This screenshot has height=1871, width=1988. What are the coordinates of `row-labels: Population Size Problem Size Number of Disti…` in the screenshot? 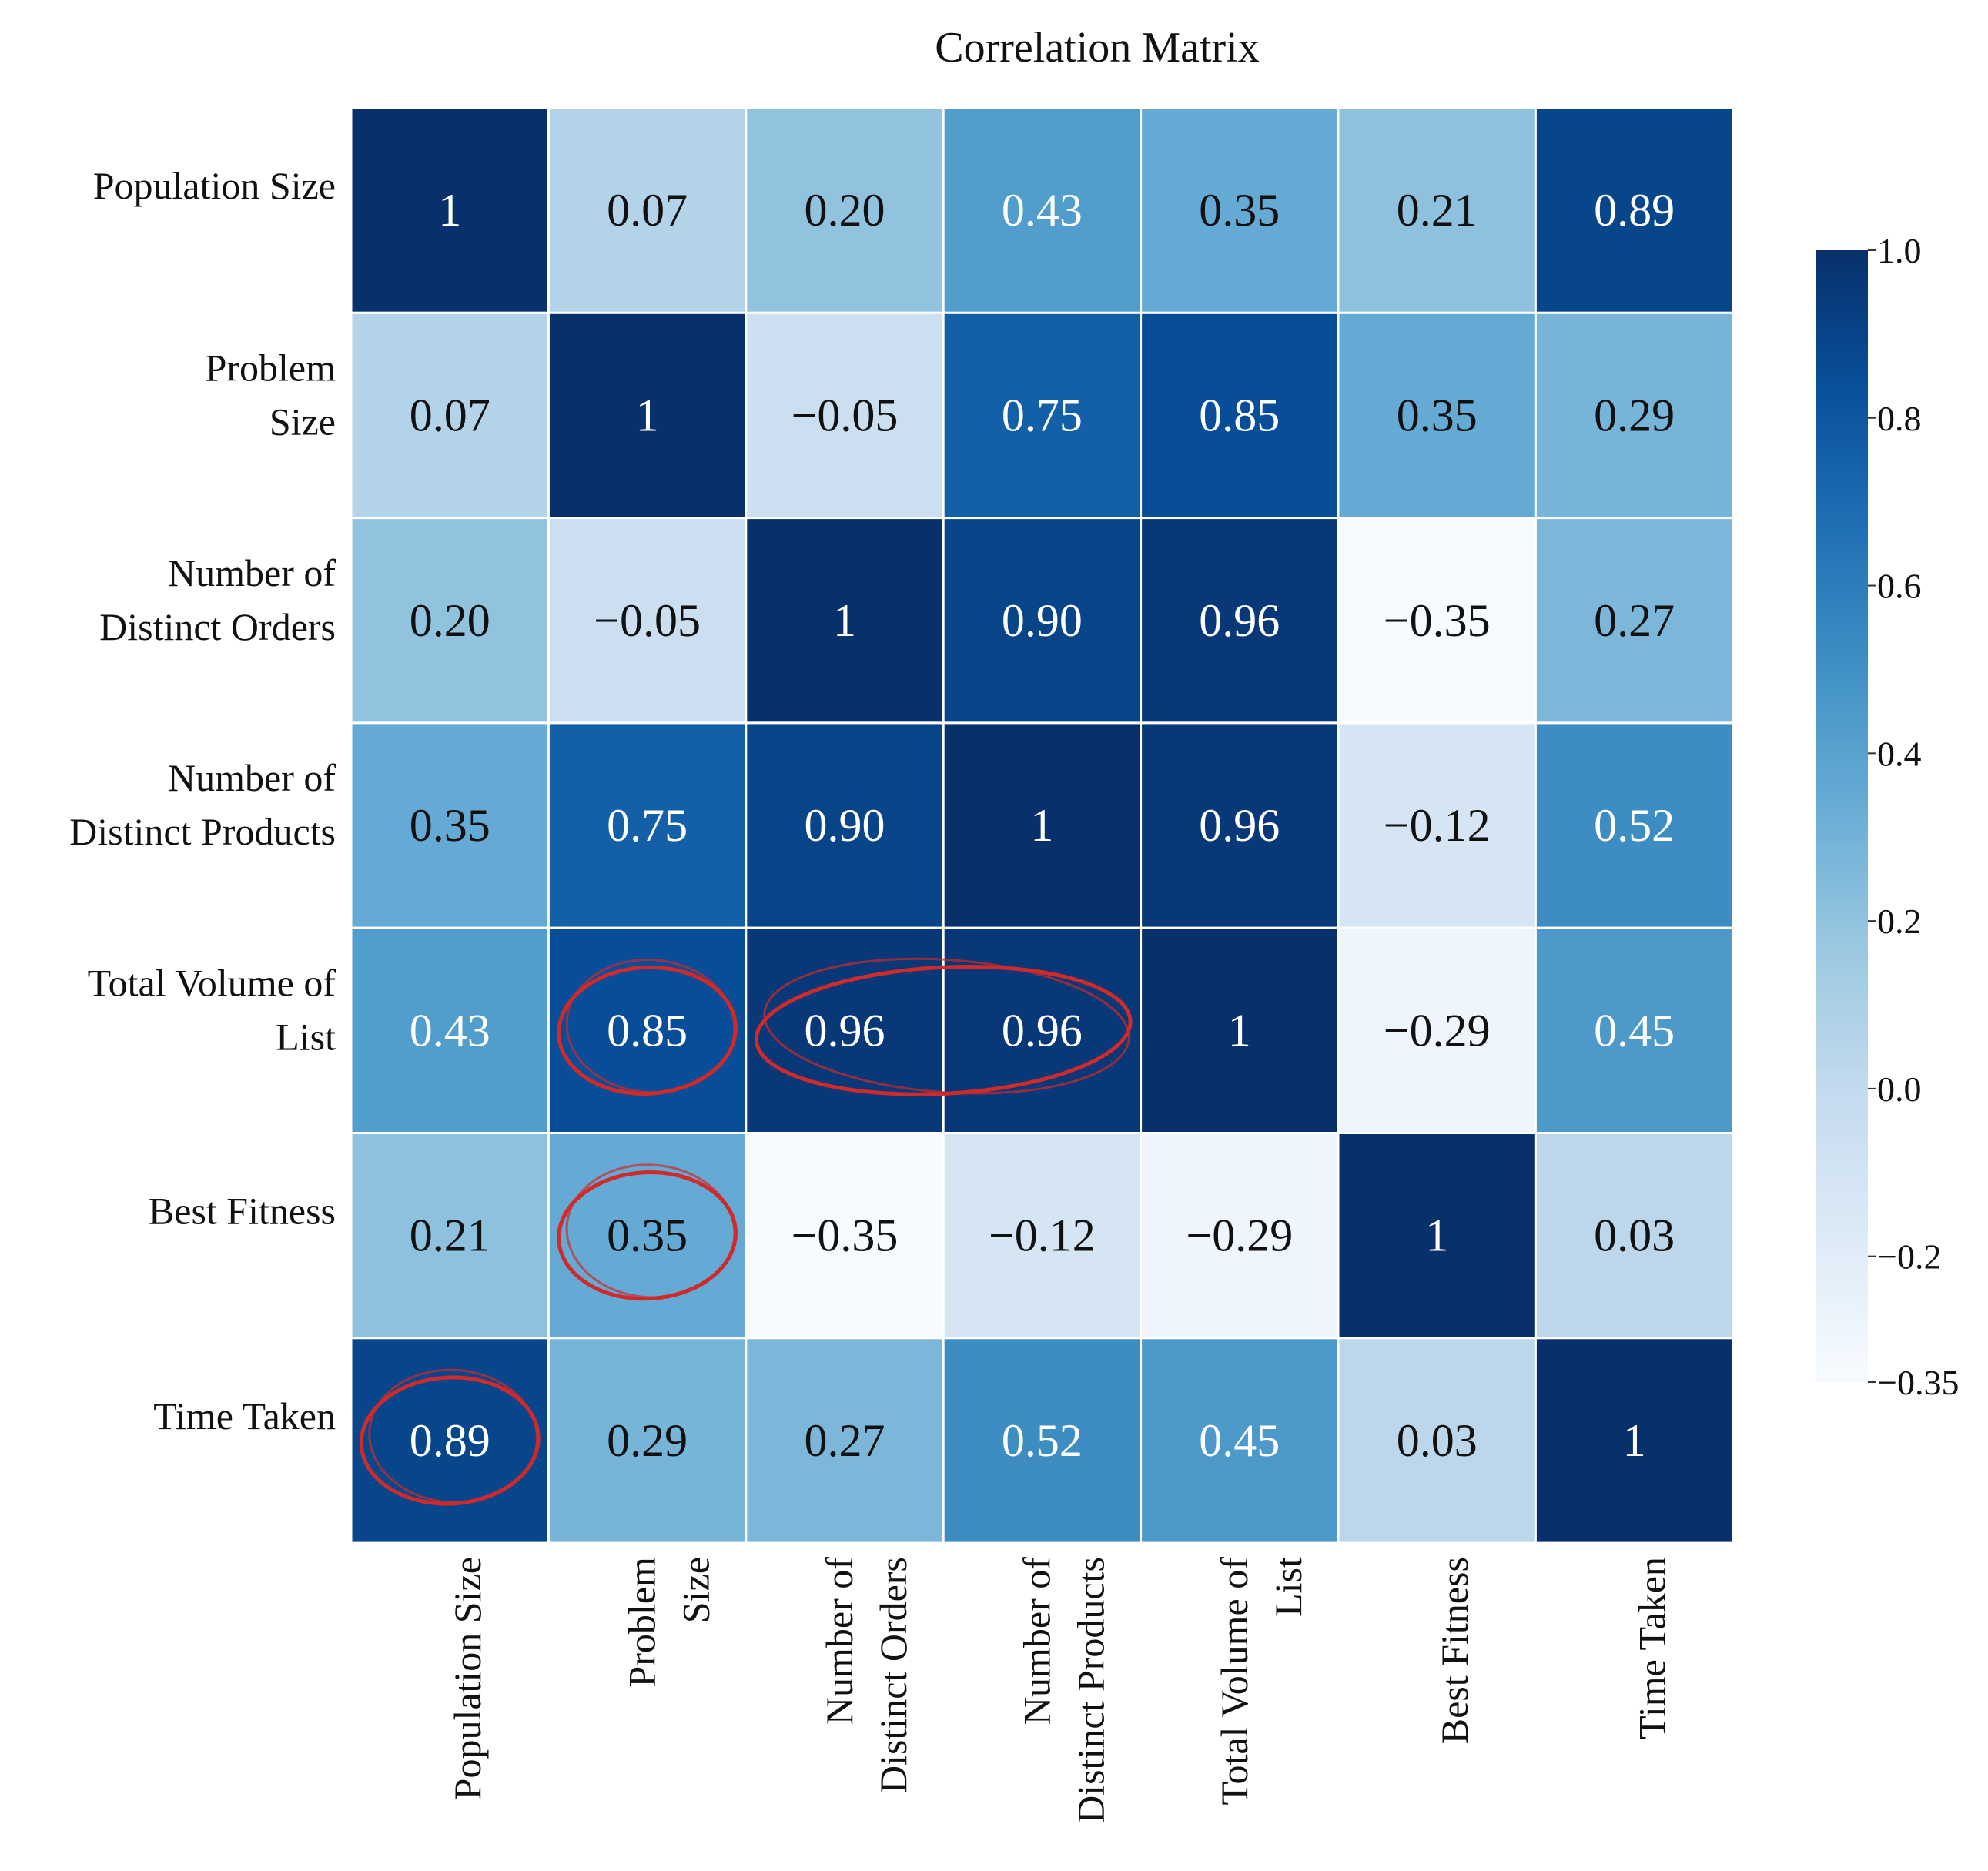 It's located at (202, 801).